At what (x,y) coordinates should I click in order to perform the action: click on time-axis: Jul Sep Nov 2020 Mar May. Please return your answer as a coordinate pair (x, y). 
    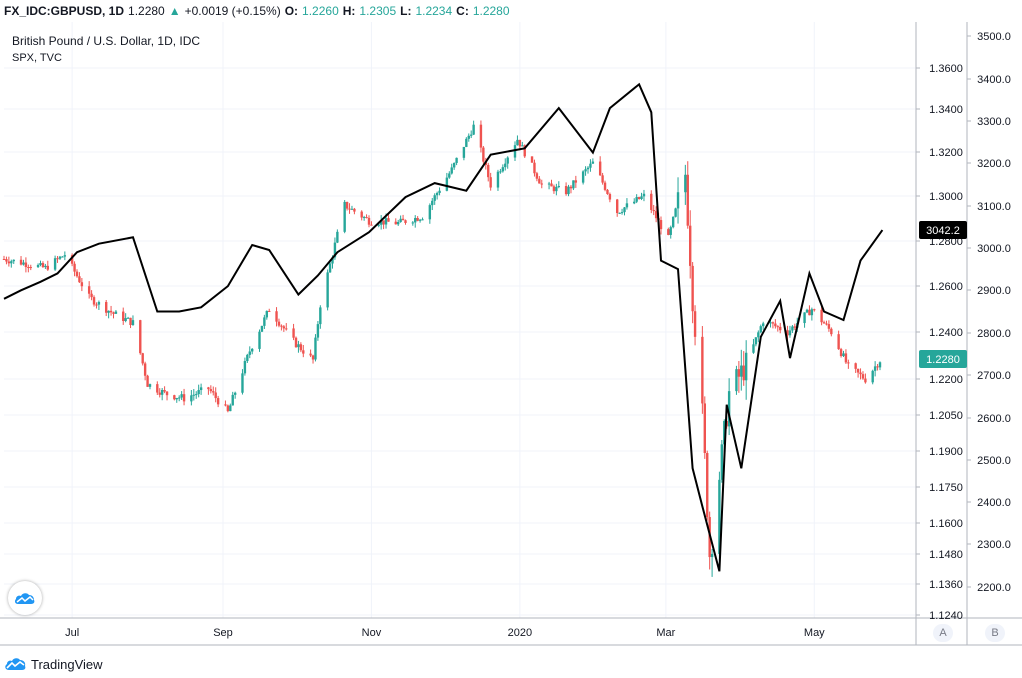
    Looking at the image, I should click on (445, 633).